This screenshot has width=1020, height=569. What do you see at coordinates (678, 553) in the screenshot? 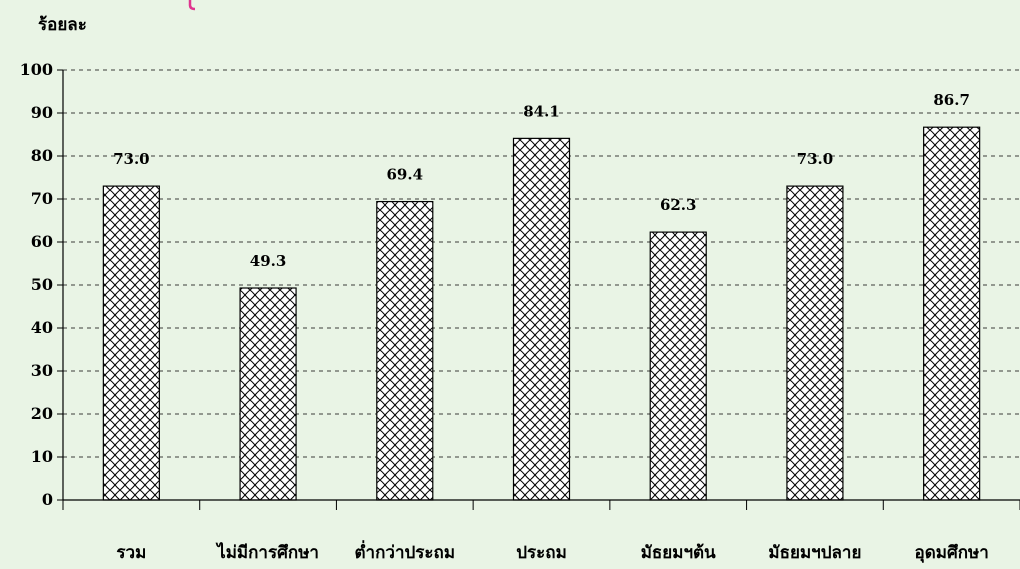
I see `category-label: มัธยมฯต้น` at bounding box center [678, 553].